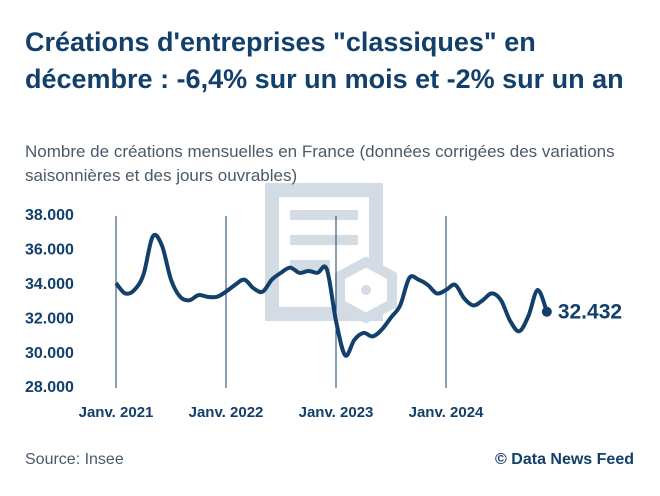  Describe the element at coordinates (226, 412) in the screenshot. I see `x-tick-label: Janv. 2022` at that location.